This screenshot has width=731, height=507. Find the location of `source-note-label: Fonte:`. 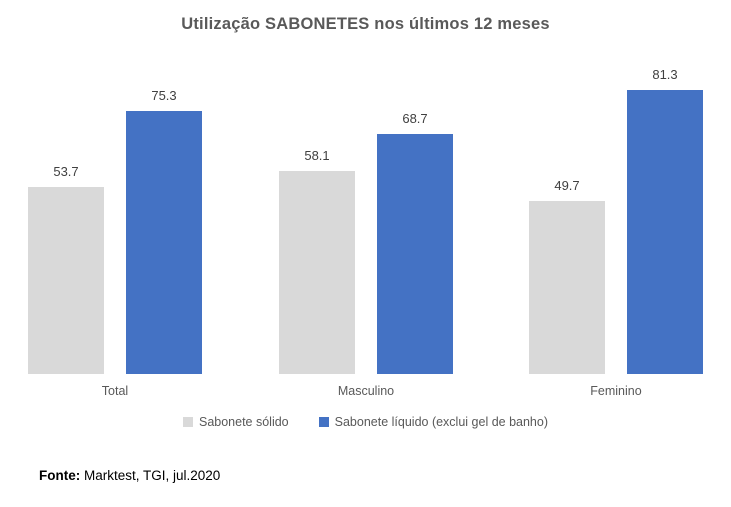

source-note-label: Fonte: is located at coordinates (60, 475).